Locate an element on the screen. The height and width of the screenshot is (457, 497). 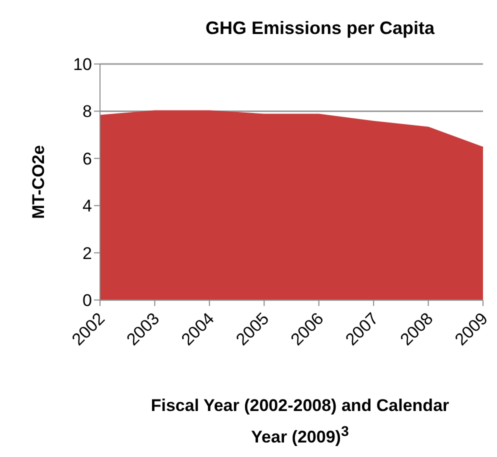
y-tick-label: 10 is located at coordinates (82, 64).